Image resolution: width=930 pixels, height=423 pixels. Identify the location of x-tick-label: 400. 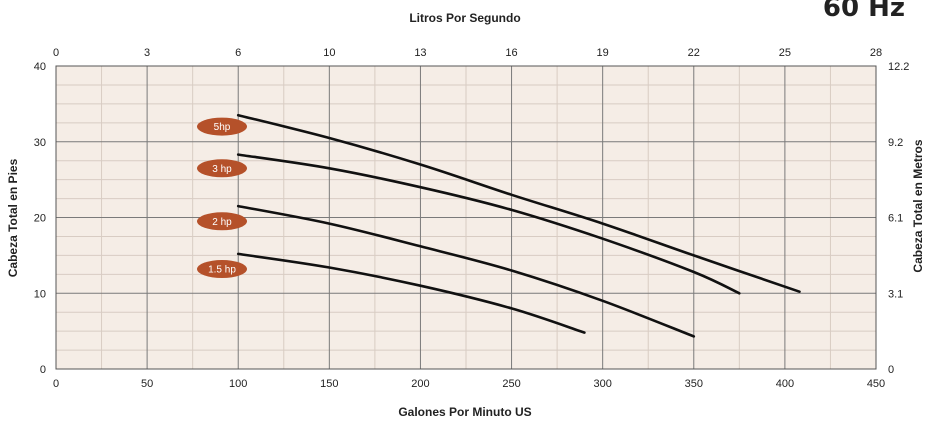
(785, 384).